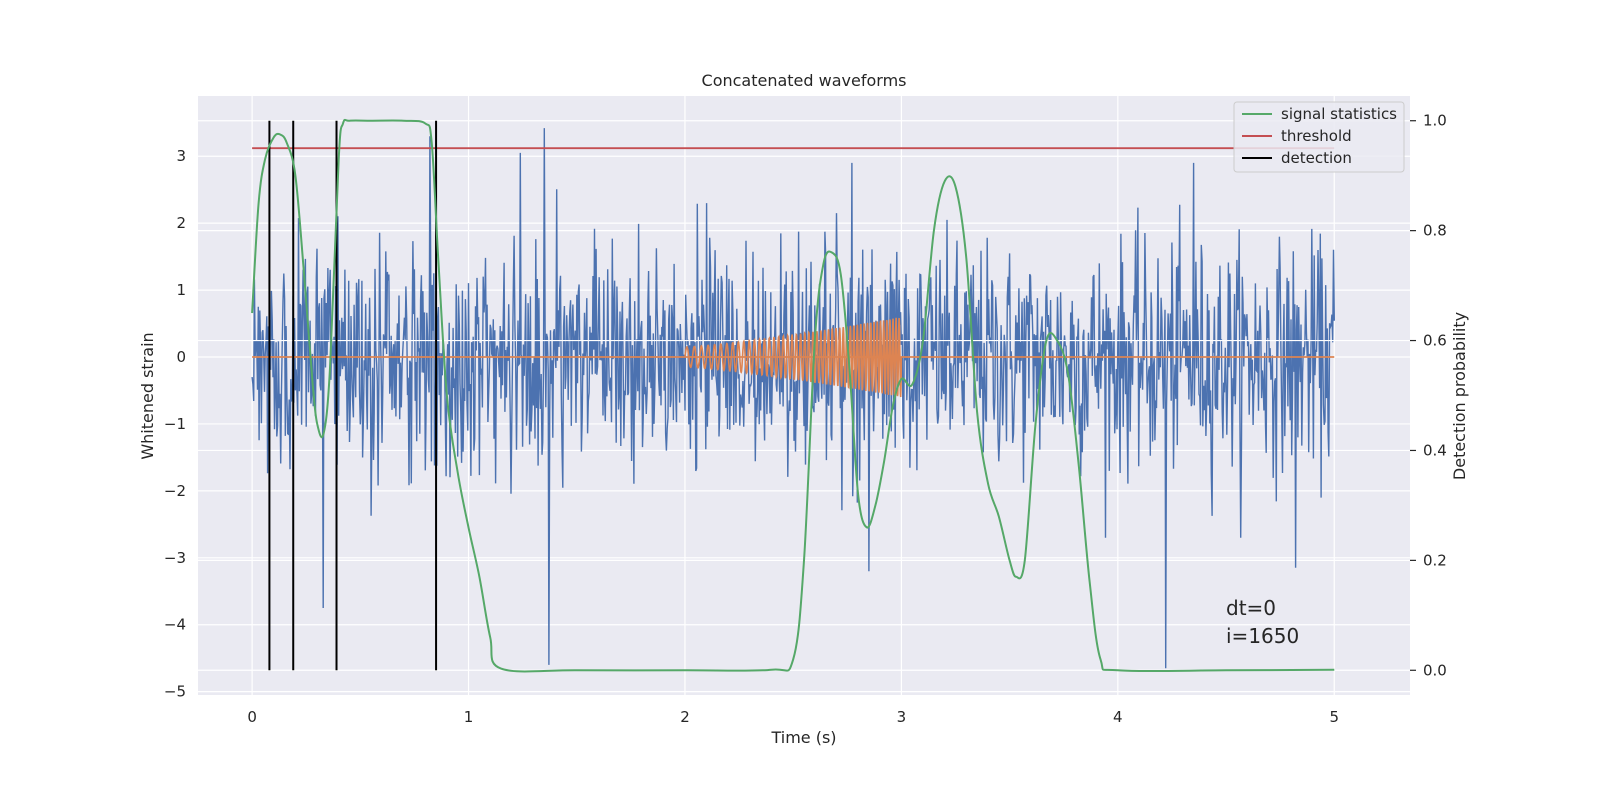 The image size is (1600, 800). Describe the element at coordinates (1435, 231) in the screenshot. I see `y-right-tick-label: 0.8` at that location.